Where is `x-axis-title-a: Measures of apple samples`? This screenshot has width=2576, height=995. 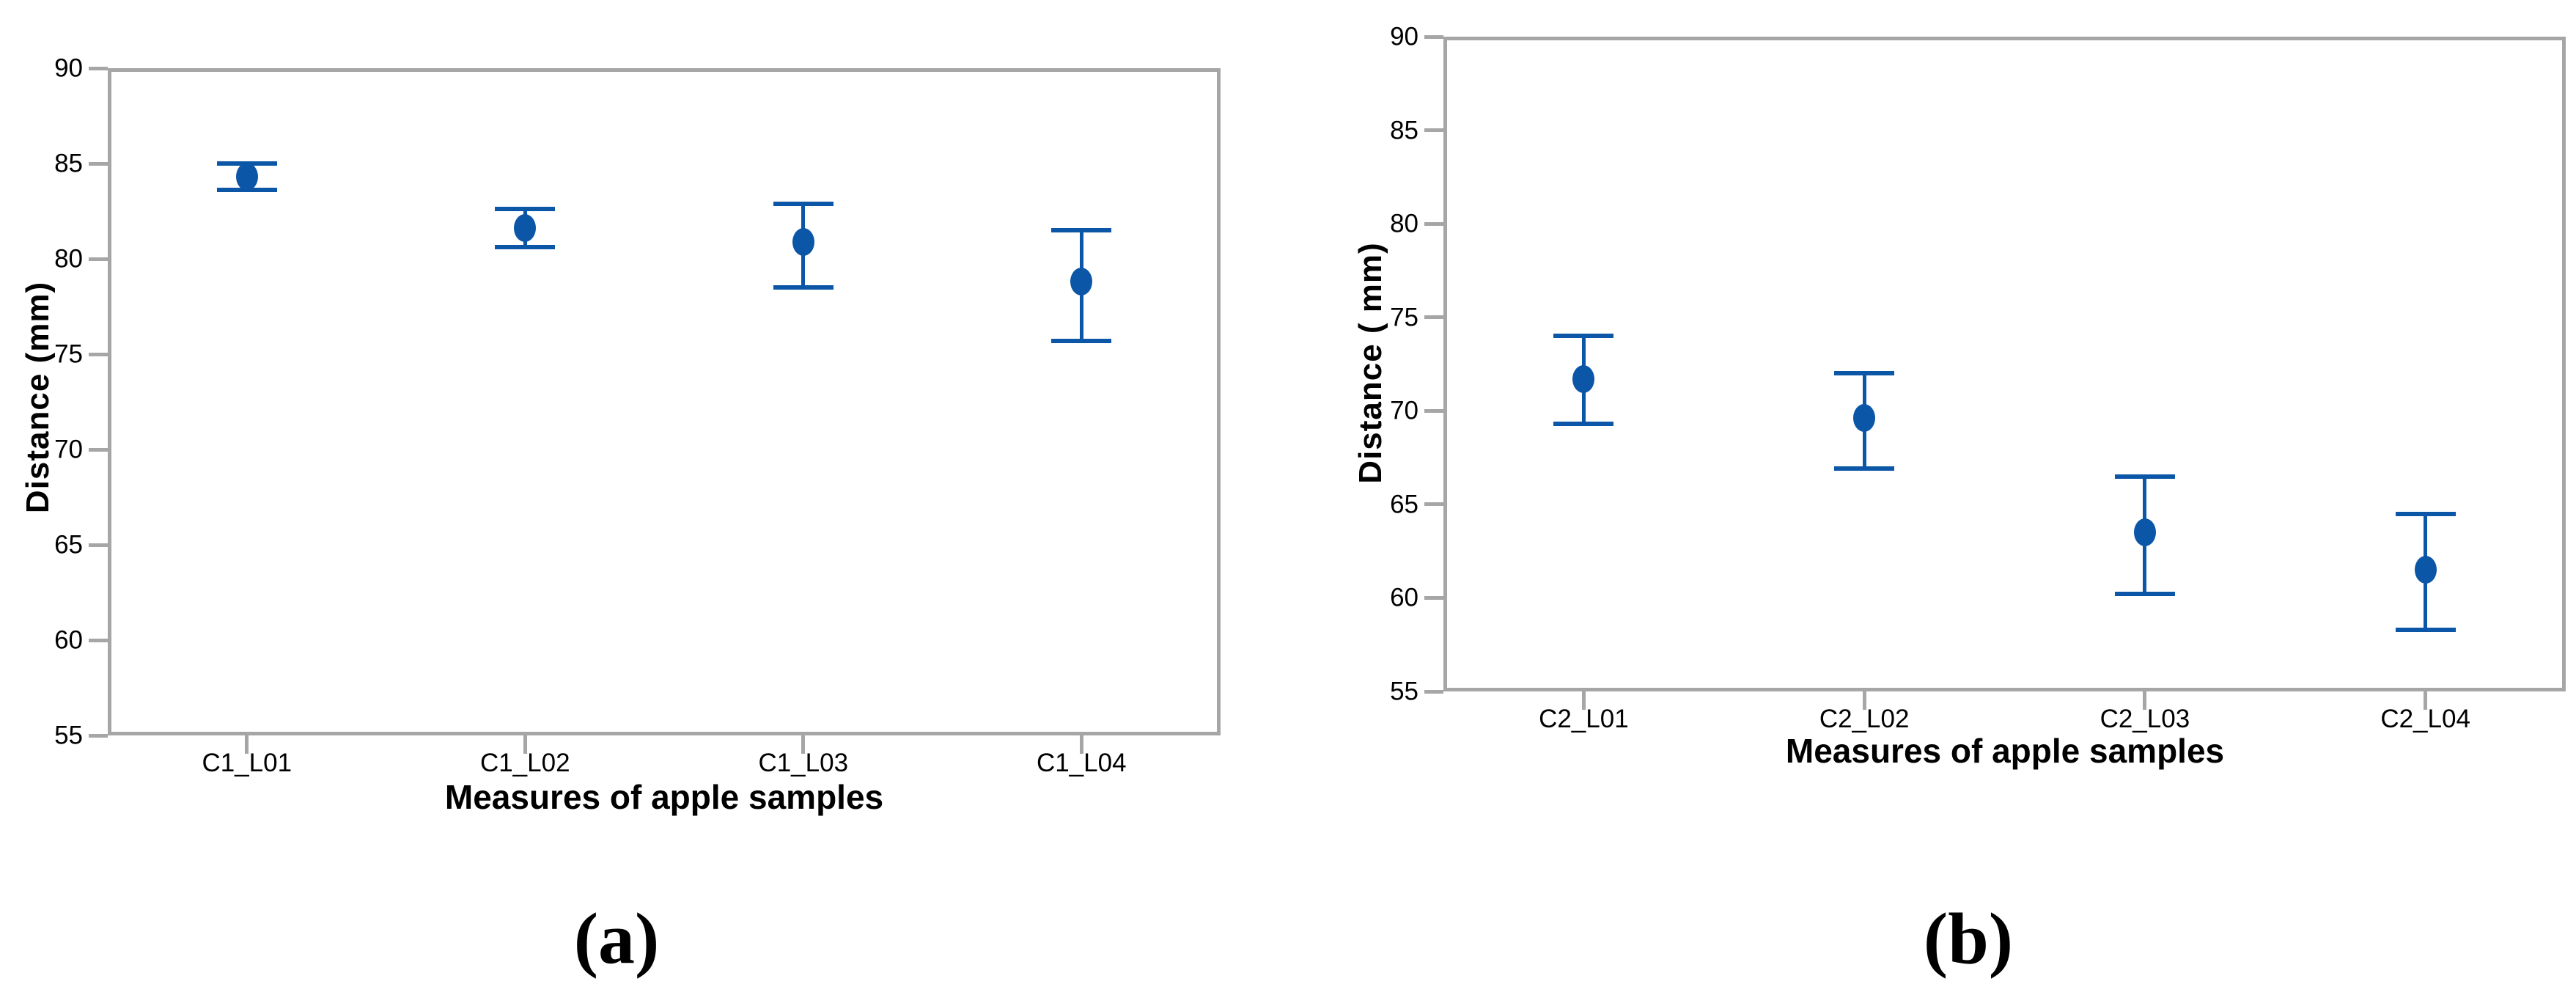 x-axis-title-a: Measures of apple samples is located at coordinates (664, 797).